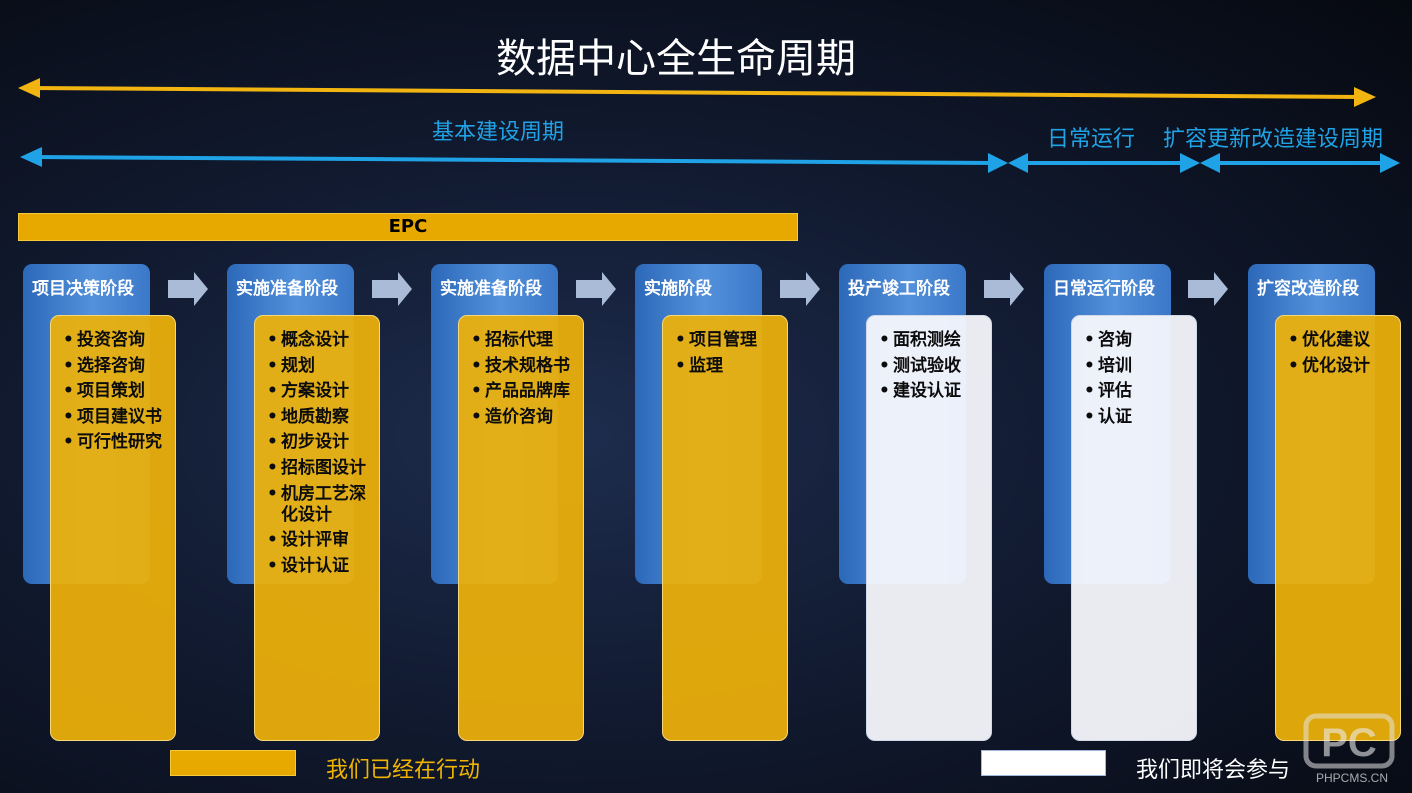  Describe the element at coordinates (83, 289) in the screenshot. I see `phase-label: 项目决策阶段` at that location.